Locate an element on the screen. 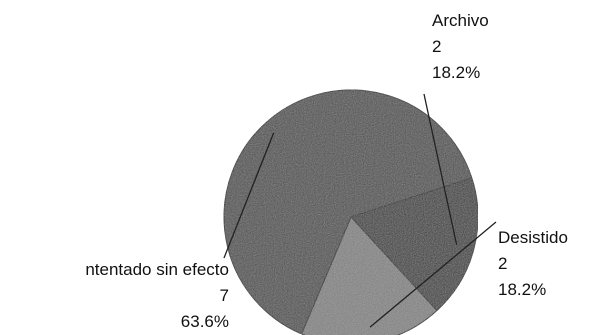 The width and height of the screenshot is (612, 335). slice-percent: 63.6% is located at coordinates (205, 321).